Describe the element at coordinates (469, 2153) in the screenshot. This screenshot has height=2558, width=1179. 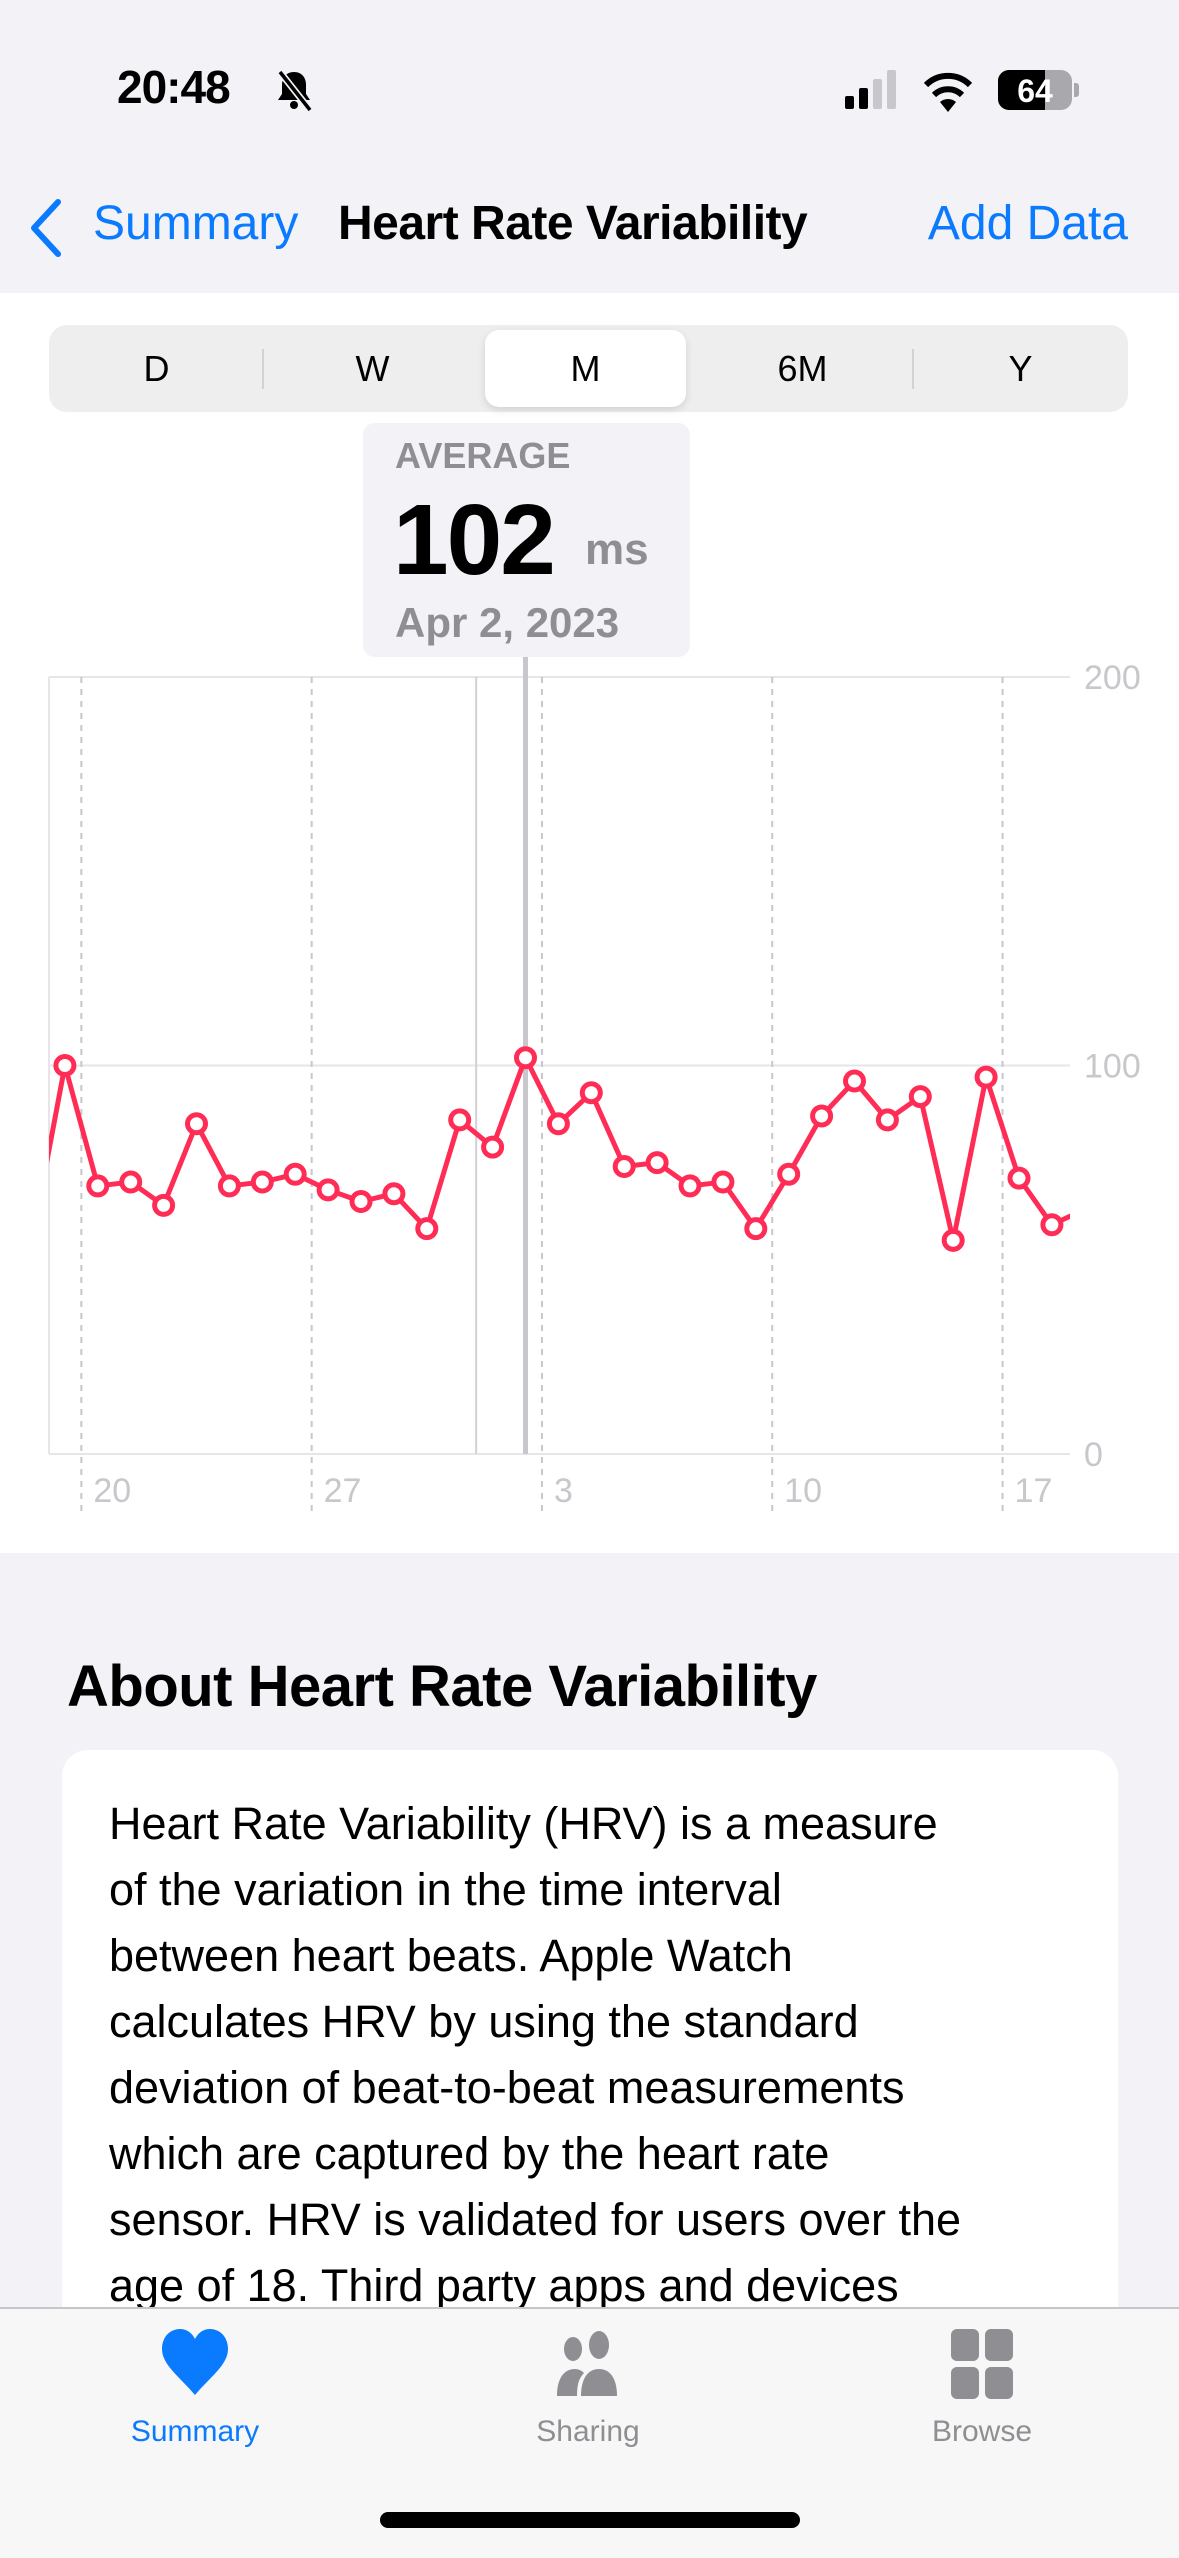
I see `about-text-line: which are captured by the heart rate` at that location.